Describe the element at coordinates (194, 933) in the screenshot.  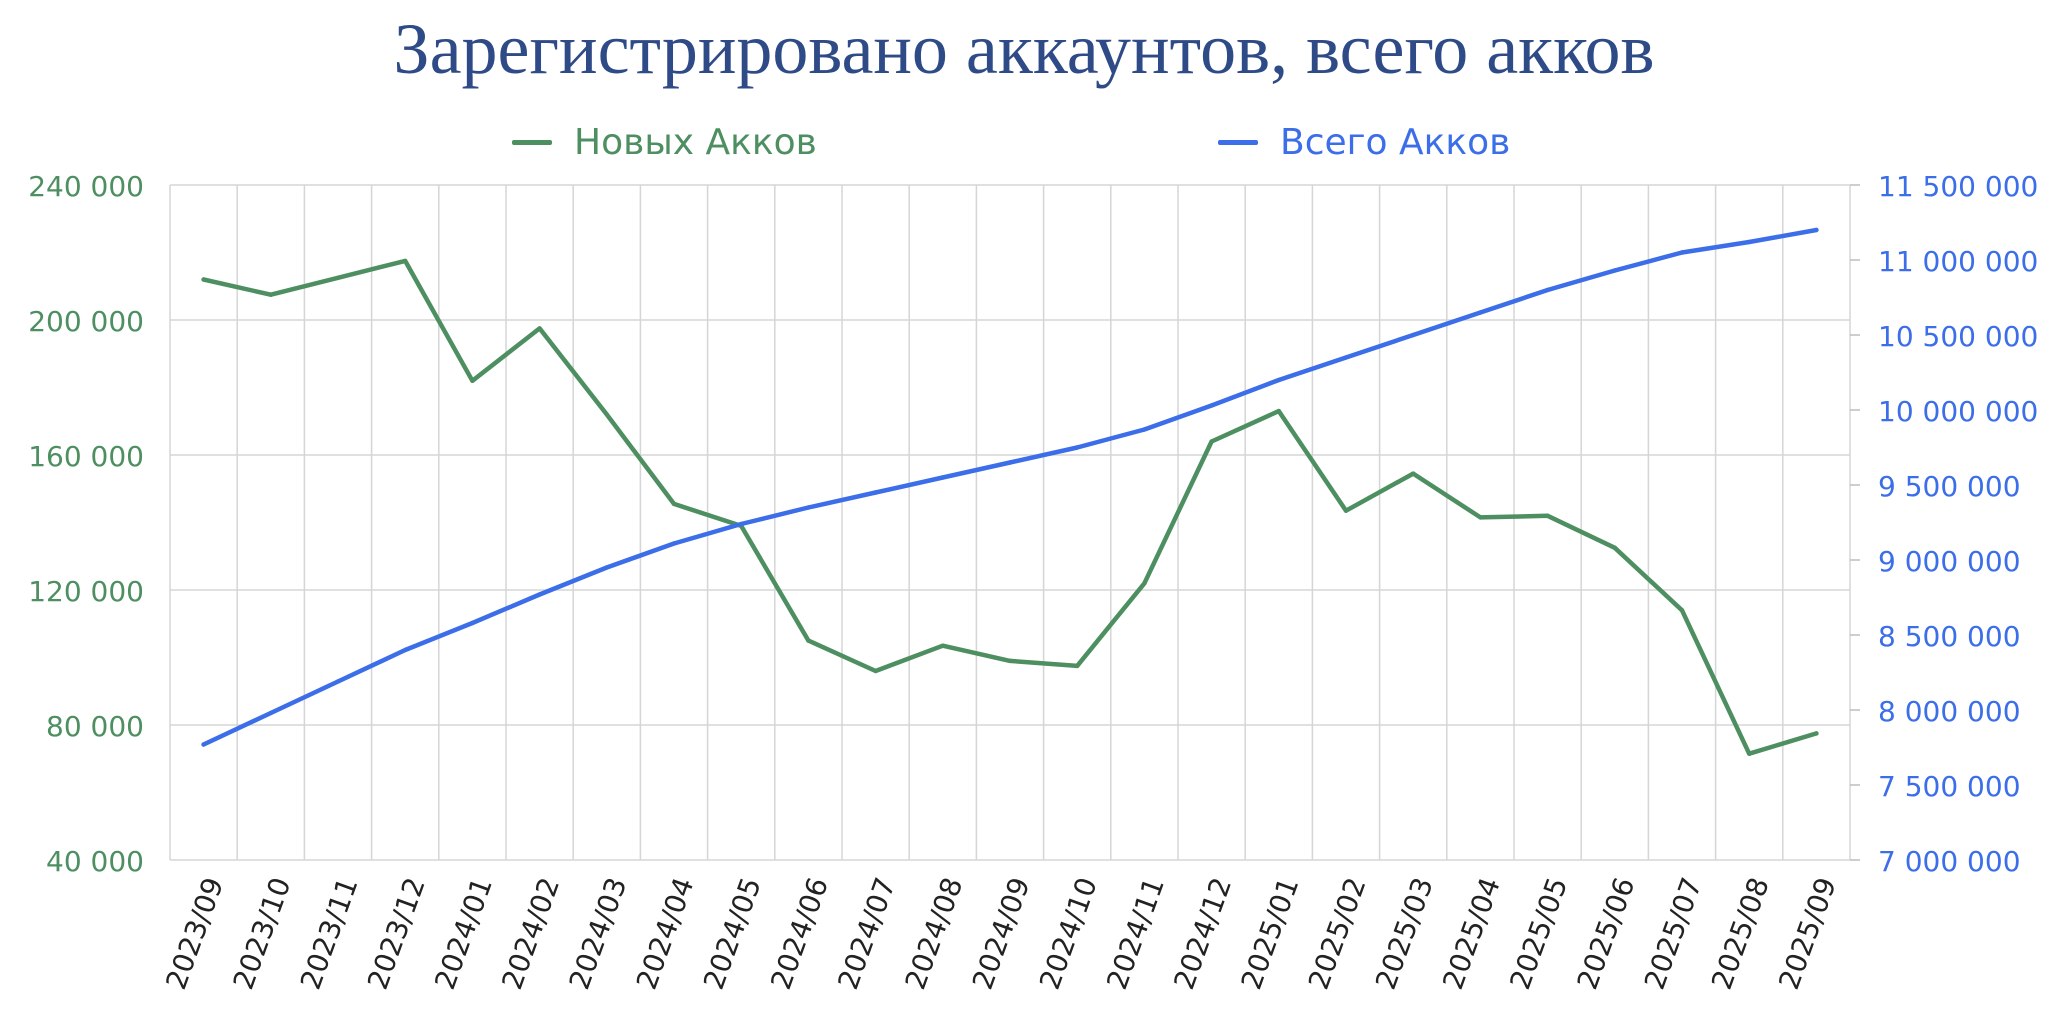
I see `x-axis-tick-label: 2023/09` at that location.